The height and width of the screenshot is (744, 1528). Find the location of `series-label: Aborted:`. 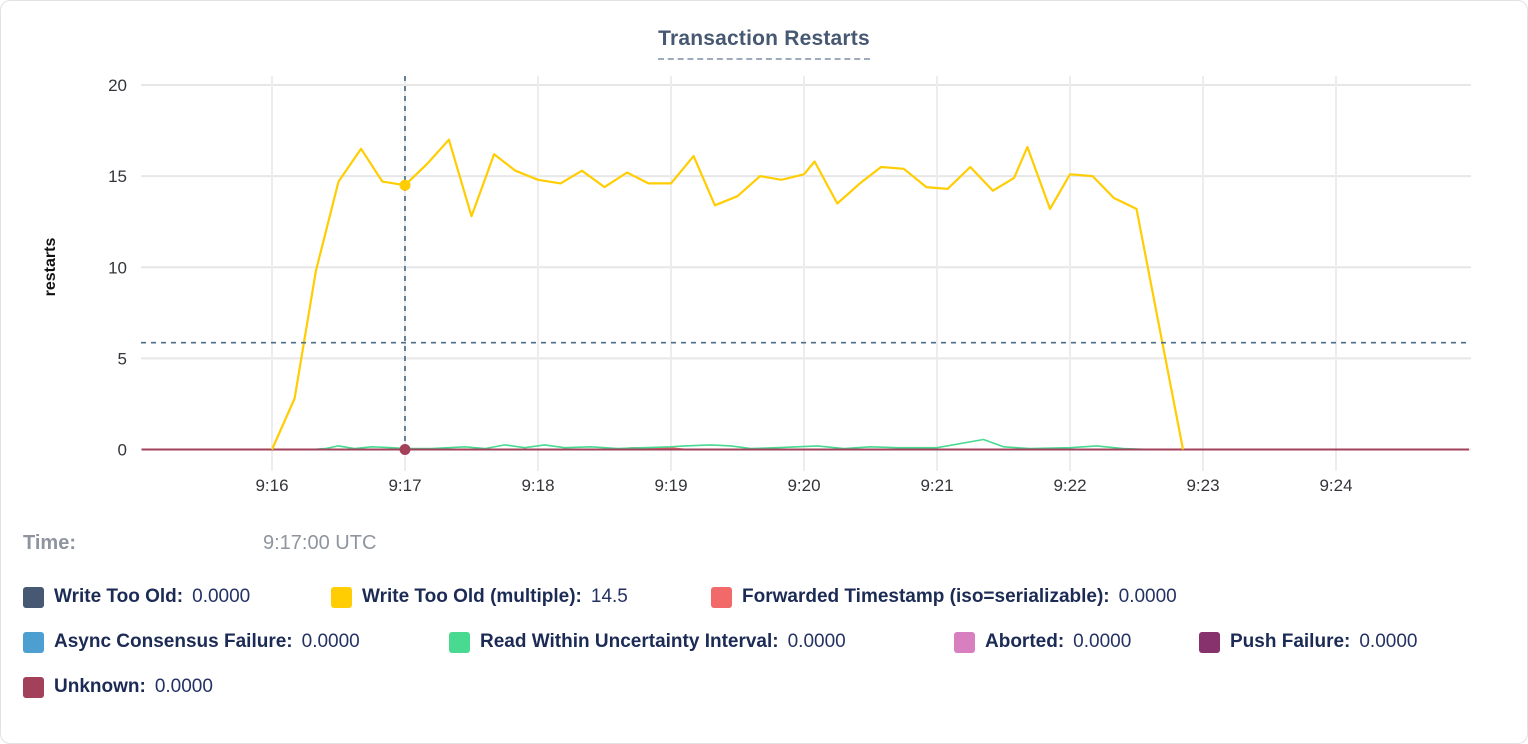

series-label: Aborted: is located at coordinates (1025, 641).